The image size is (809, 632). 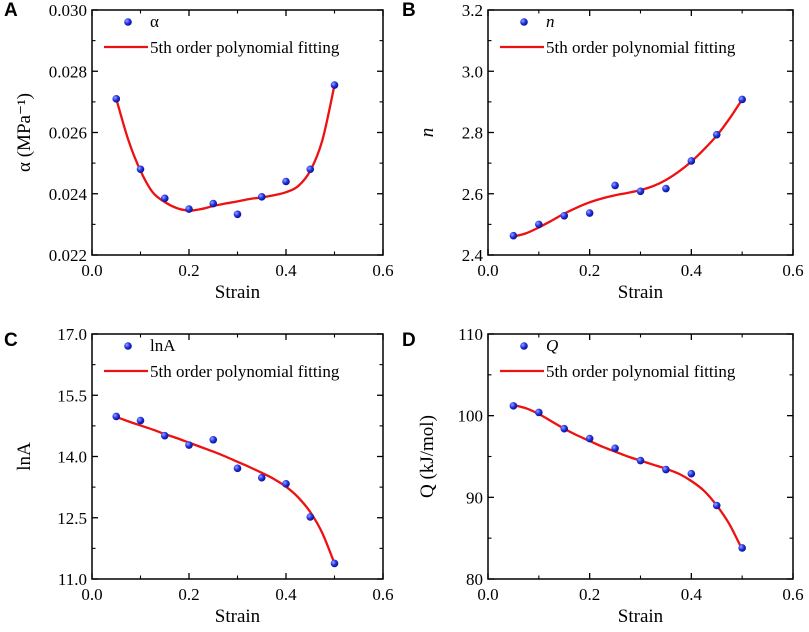 I want to click on y-axis-label: lnA, so click(x=24, y=456).